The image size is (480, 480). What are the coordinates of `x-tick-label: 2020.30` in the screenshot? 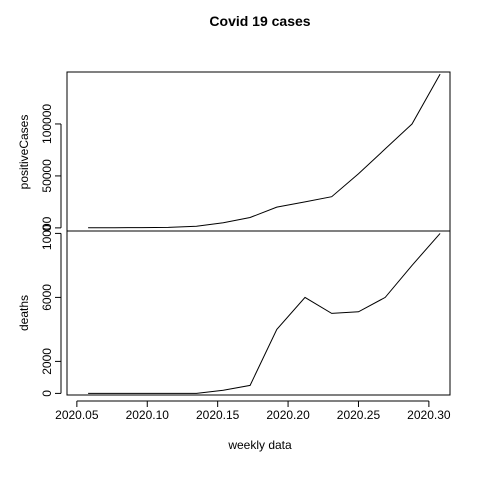 It's located at (429, 415).